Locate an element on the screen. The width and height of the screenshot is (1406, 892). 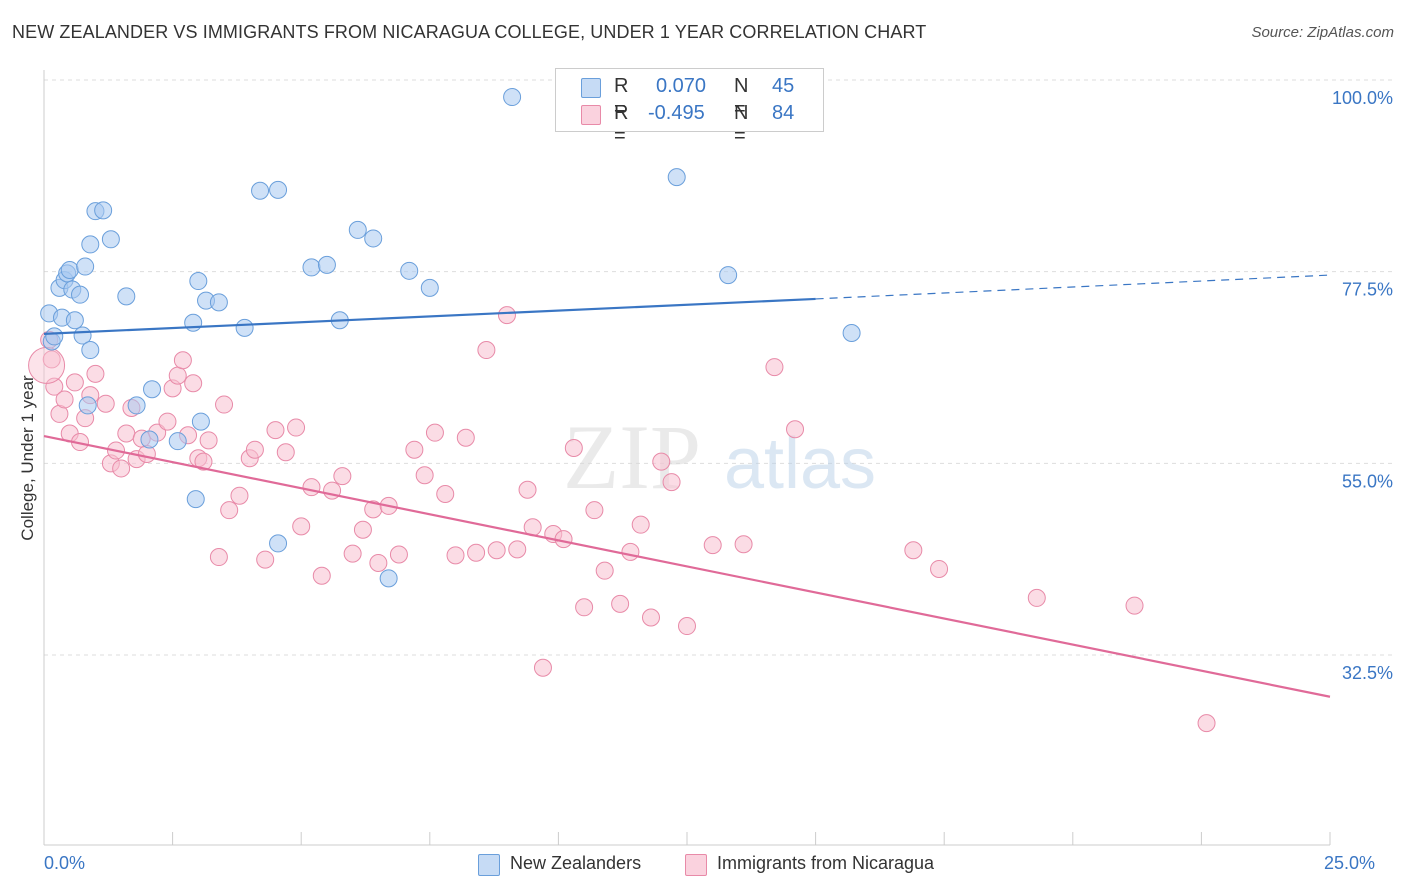
legend-swatch-pink is located at coordinates (591, 115).